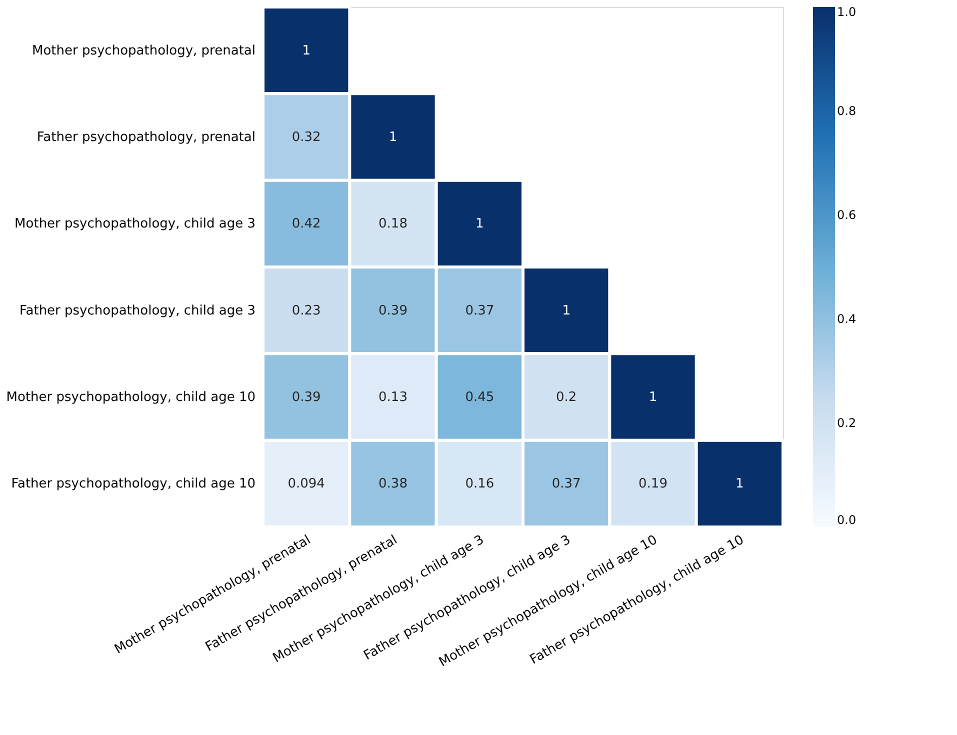  Describe the element at coordinates (566, 397) in the screenshot. I see `data-label: 0.2` at that location.